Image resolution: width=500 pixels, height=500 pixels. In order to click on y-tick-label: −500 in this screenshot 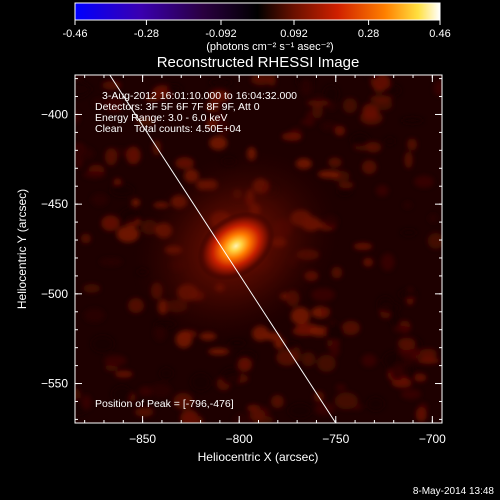, I will do `click(54, 294)`.